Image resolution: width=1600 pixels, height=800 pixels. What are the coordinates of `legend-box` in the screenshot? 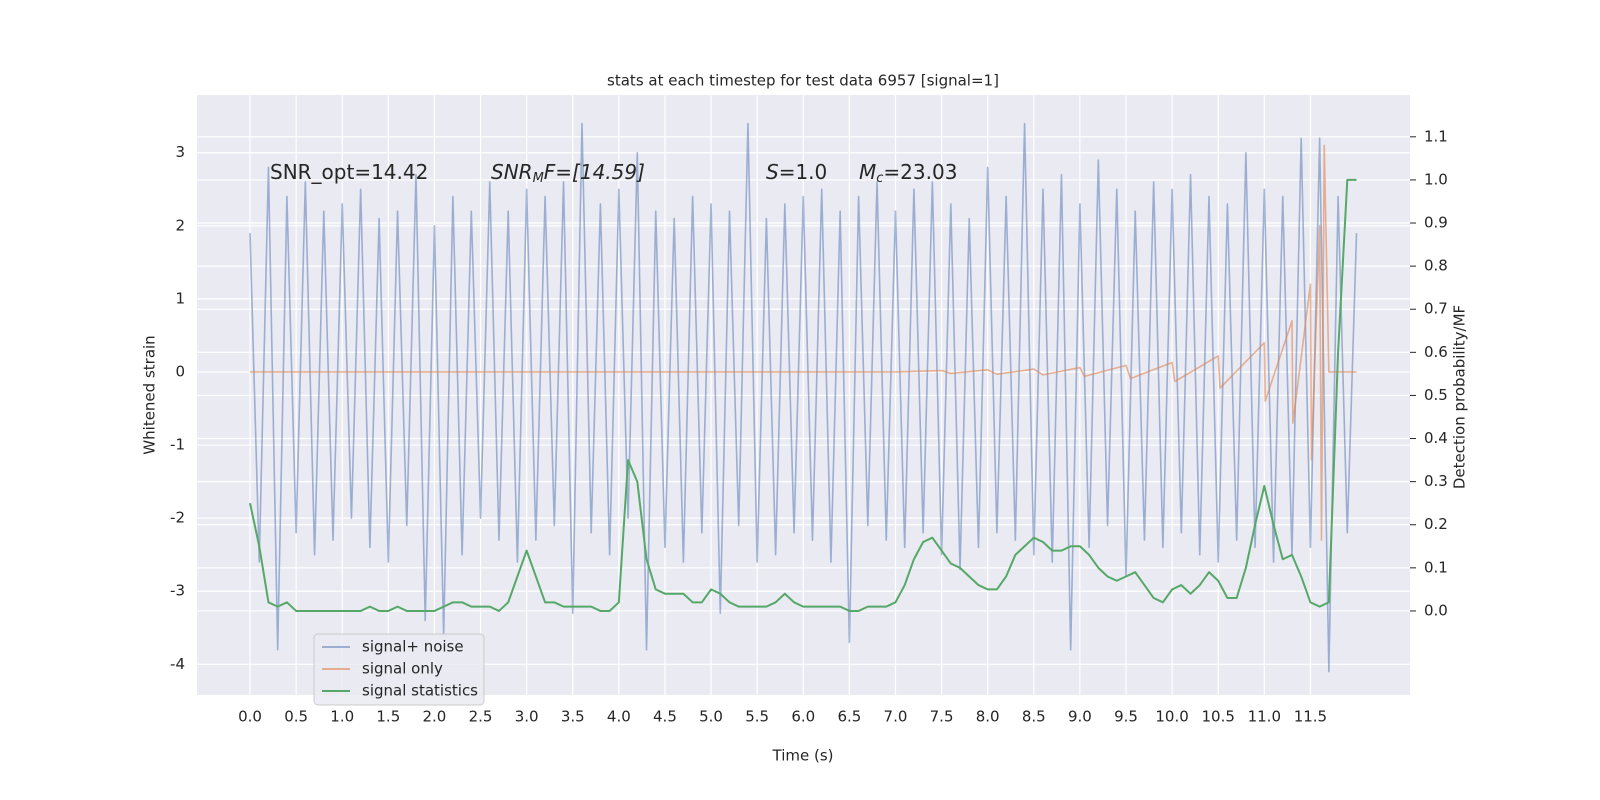 It's located at (399, 669).